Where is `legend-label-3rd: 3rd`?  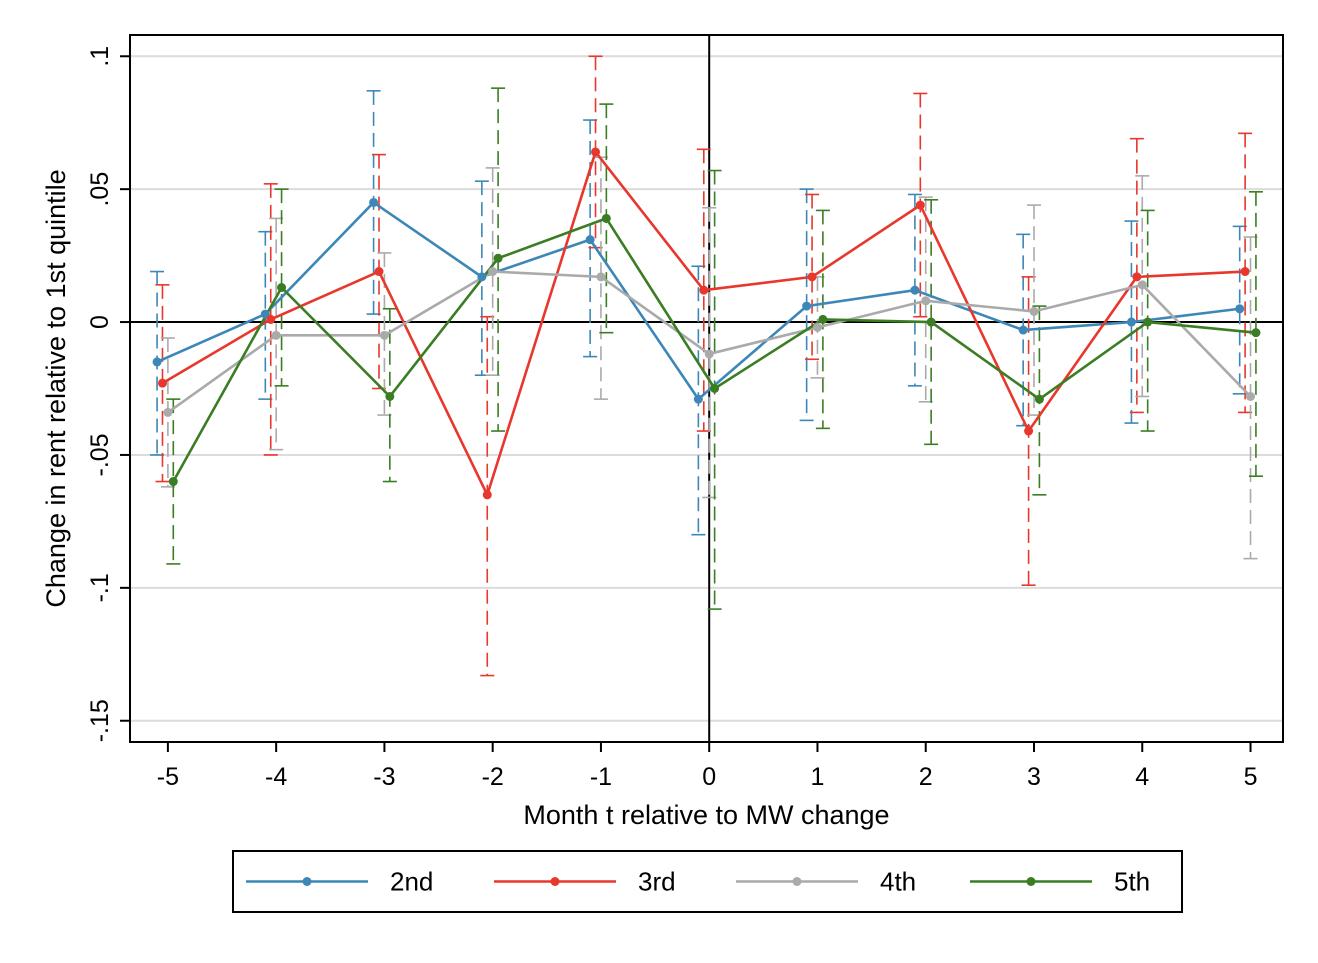 legend-label-3rd: 3rd is located at coordinates (657, 882).